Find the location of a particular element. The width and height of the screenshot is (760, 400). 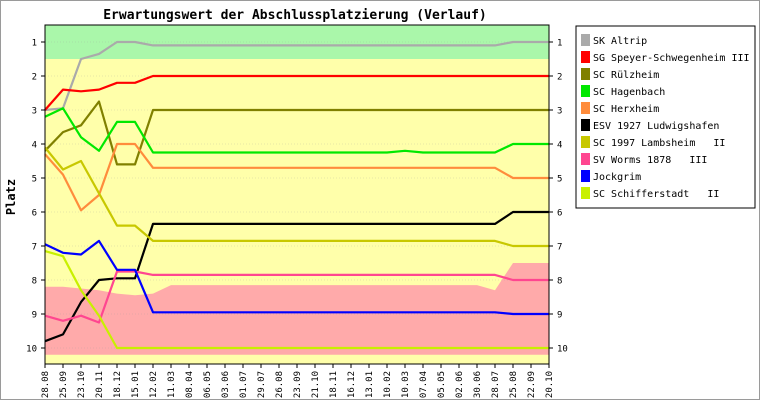

y-tick-label: 10 is located at coordinates (31, 350).